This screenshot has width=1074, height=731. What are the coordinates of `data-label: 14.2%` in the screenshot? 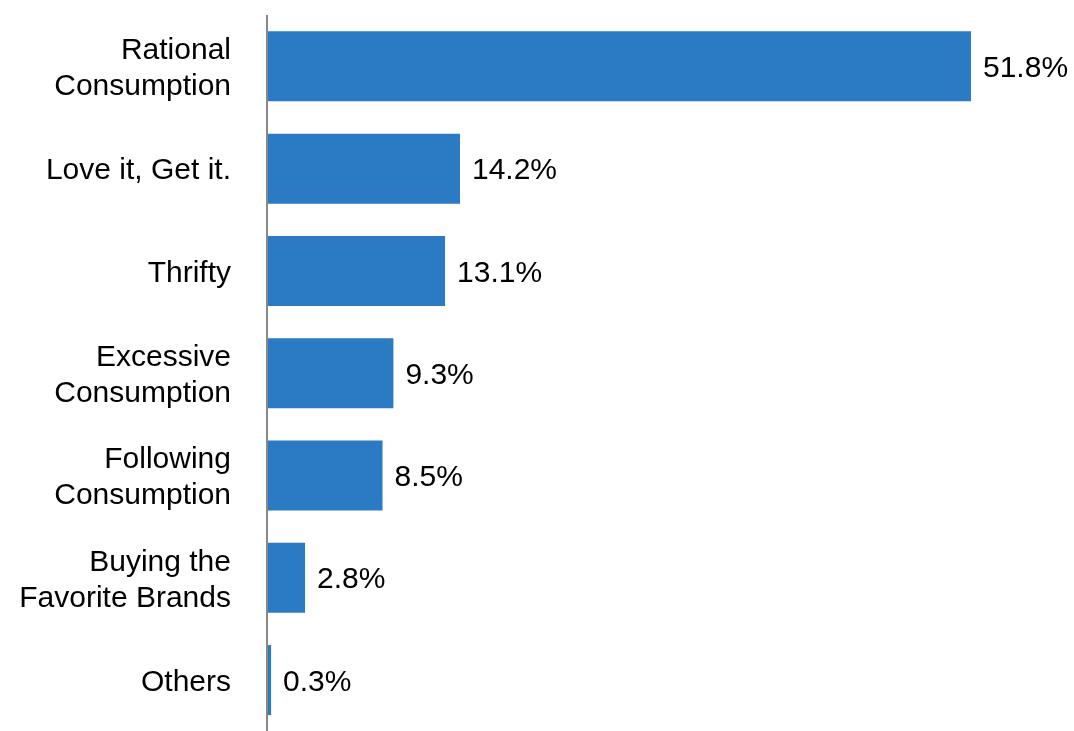 It's located at (514, 169).